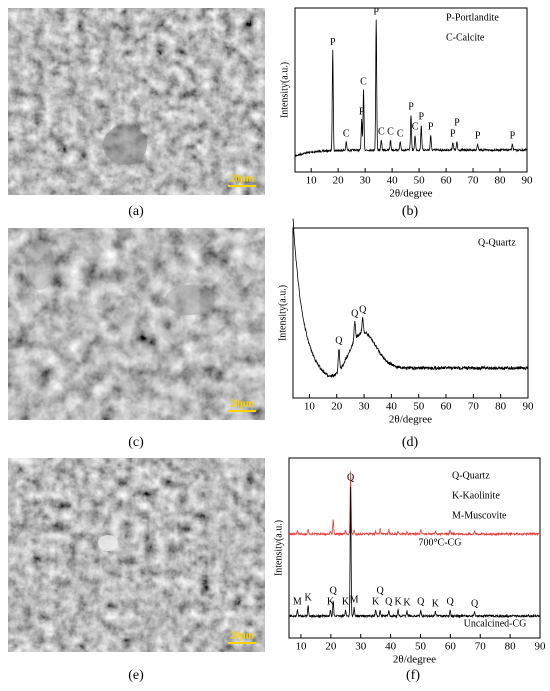  I want to click on series-label: Uncalcined-CG, so click(495, 623).